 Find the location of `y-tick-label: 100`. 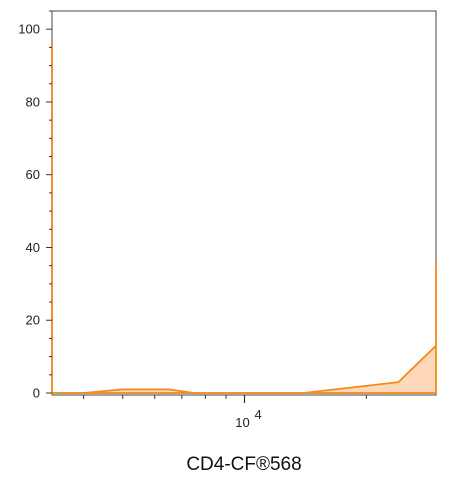

y-tick-label: 100 is located at coordinates (29, 29).